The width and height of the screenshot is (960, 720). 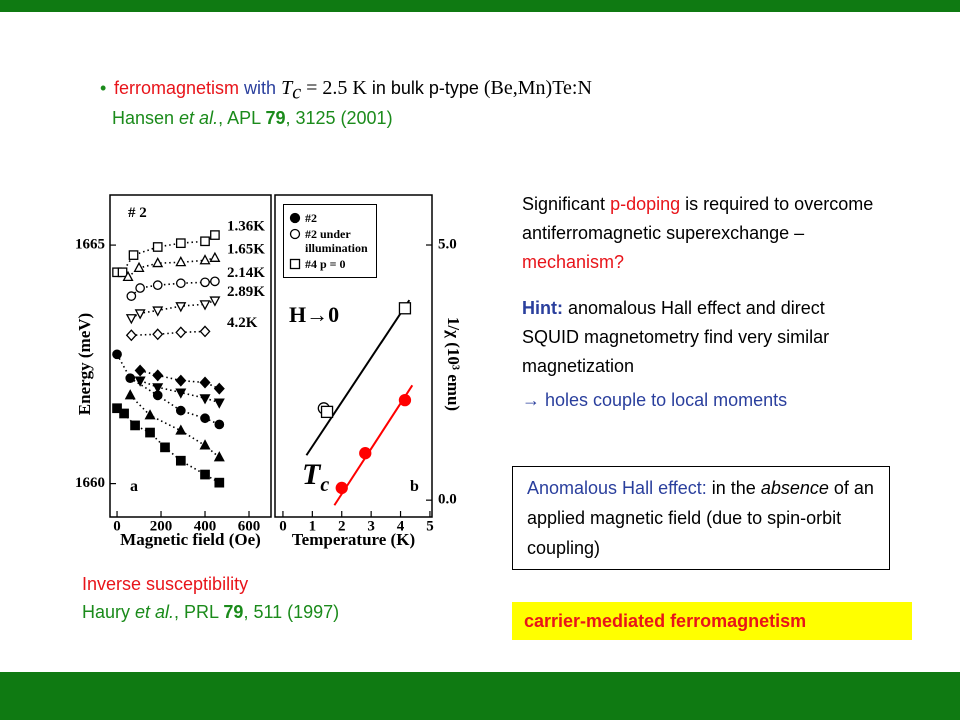 I want to click on x-axis-label: Magnetic field (Oe), so click(x=190, y=539).